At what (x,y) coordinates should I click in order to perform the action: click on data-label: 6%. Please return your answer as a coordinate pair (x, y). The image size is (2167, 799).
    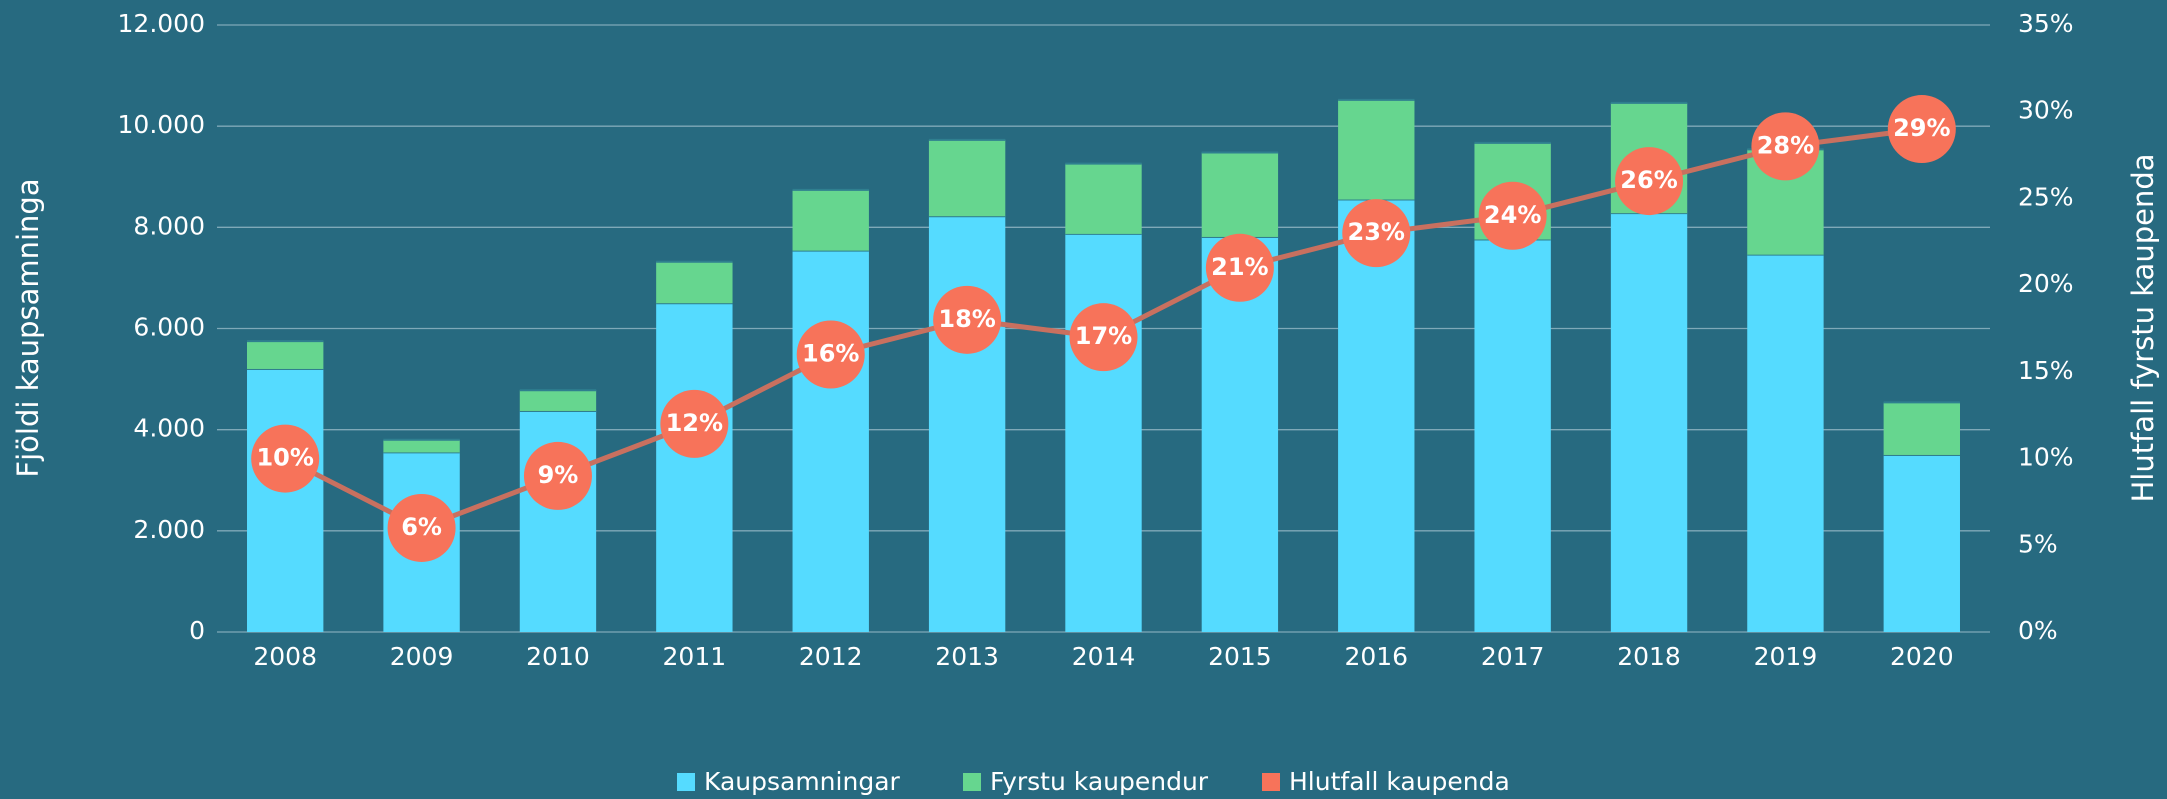
    Looking at the image, I should click on (421, 527).